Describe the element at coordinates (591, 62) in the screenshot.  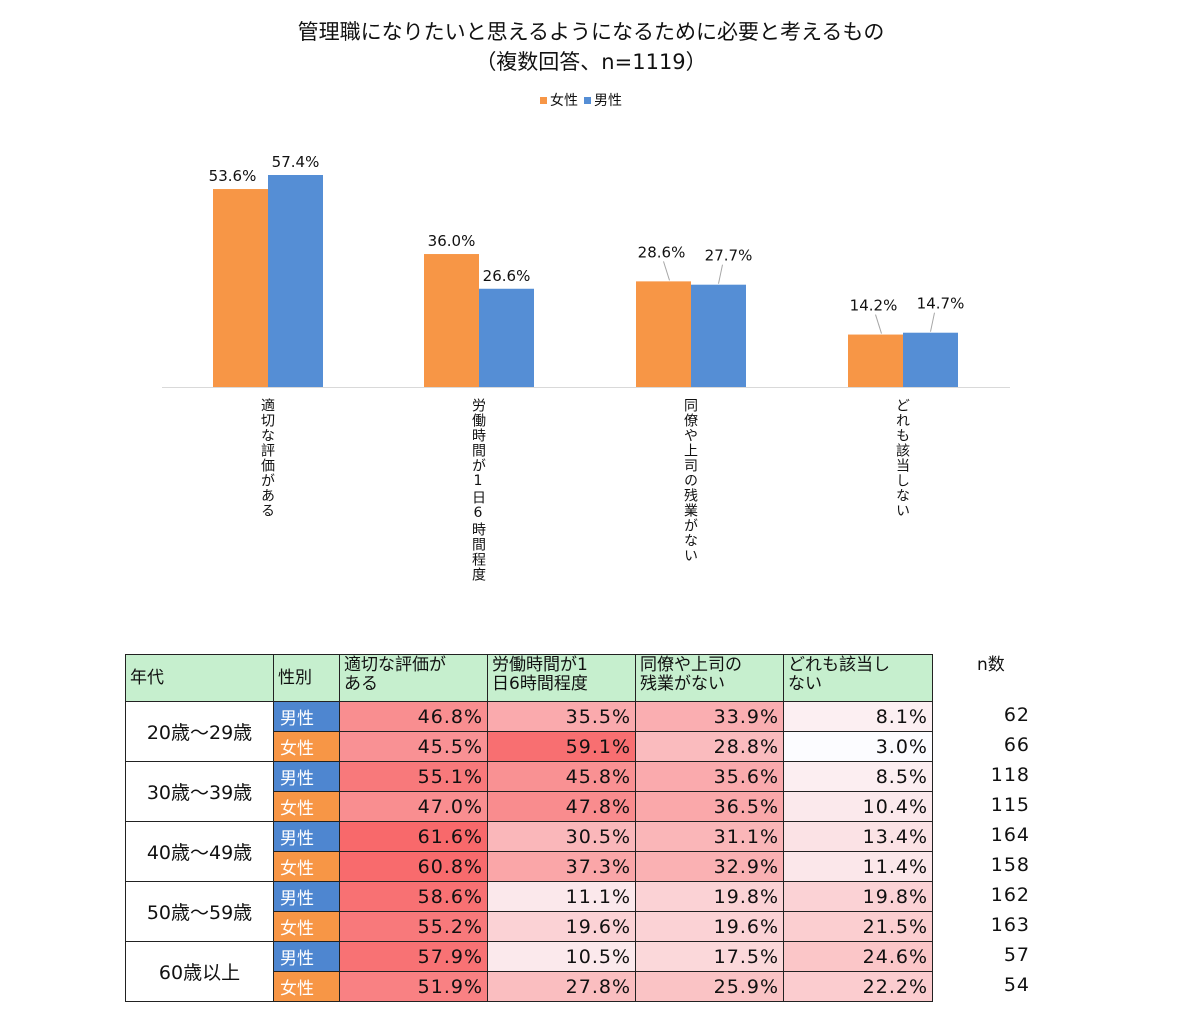
I see `chart-subtitle: （複数回答、n=1119）` at that location.